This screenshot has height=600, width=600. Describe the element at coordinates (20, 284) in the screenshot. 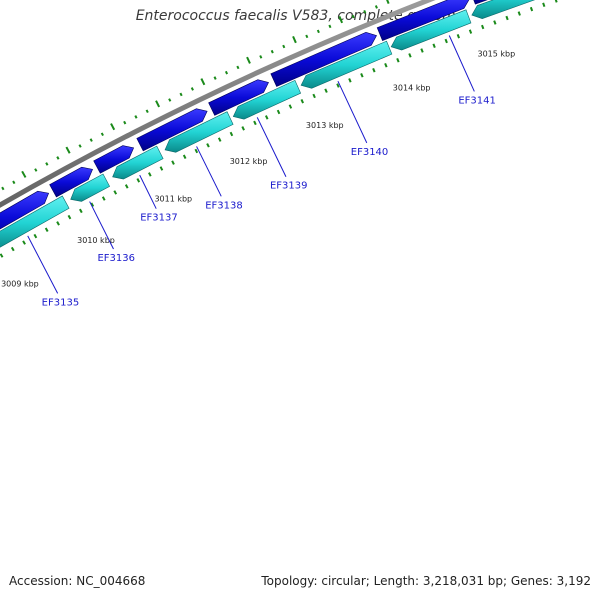

I see `kbp-label: 3009 kbp` at that location.